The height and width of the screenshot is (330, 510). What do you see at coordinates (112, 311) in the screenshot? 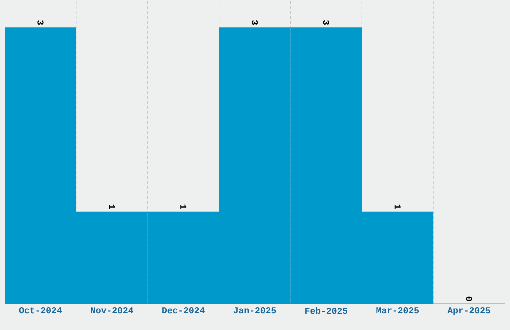
I see `x-tick-label: Nov-2024` at bounding box center [112, 311].